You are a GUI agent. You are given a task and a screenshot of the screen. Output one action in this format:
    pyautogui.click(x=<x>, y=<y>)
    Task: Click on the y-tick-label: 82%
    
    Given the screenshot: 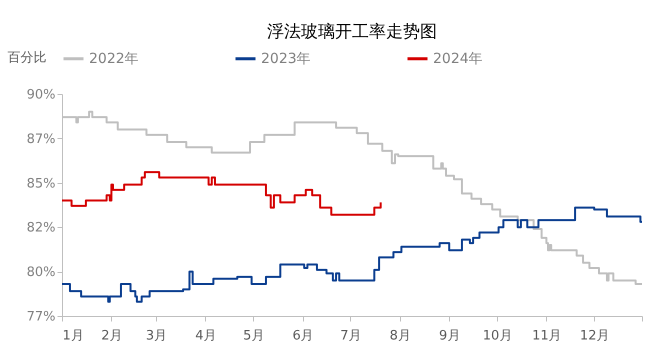 What is the action you would take?
    pyautogui.click(x=41, y=228)
    